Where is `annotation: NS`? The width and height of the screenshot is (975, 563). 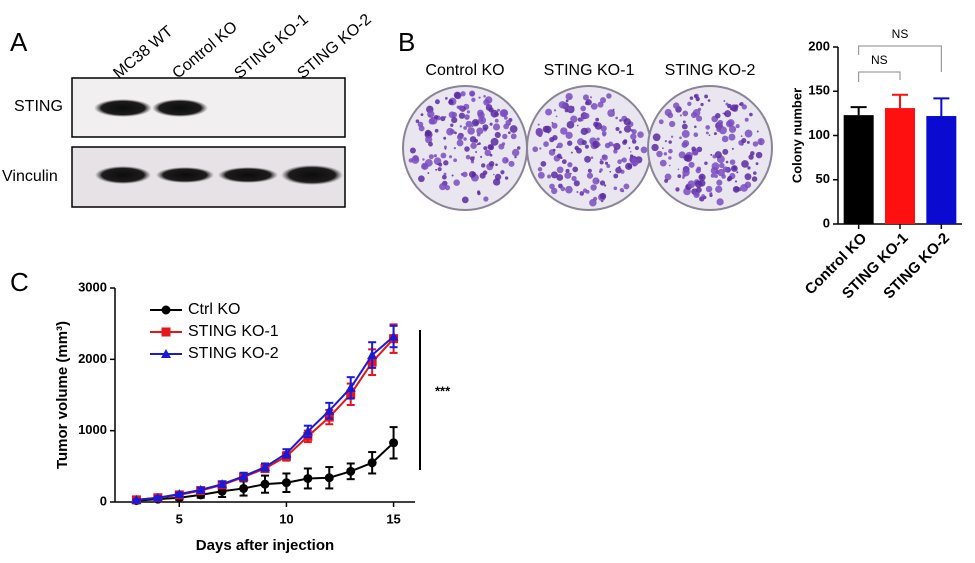 annotation: NS is located at coordinates (879, 60).